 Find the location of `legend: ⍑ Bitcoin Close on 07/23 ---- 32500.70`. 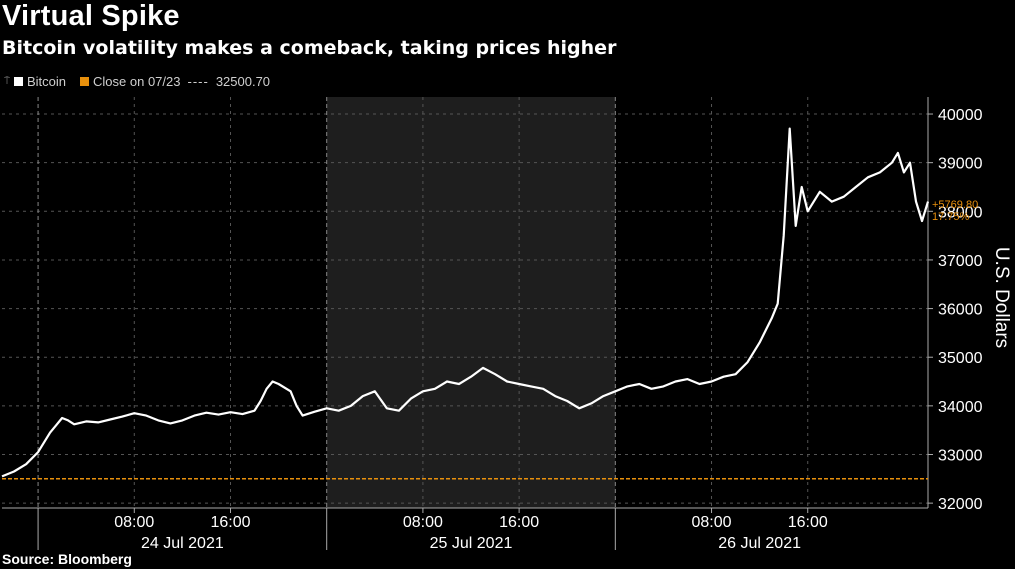

legend: ⍑ Bitcoin Close on 07/23 ---- 32500.70 is located at coordinates (137, 81).